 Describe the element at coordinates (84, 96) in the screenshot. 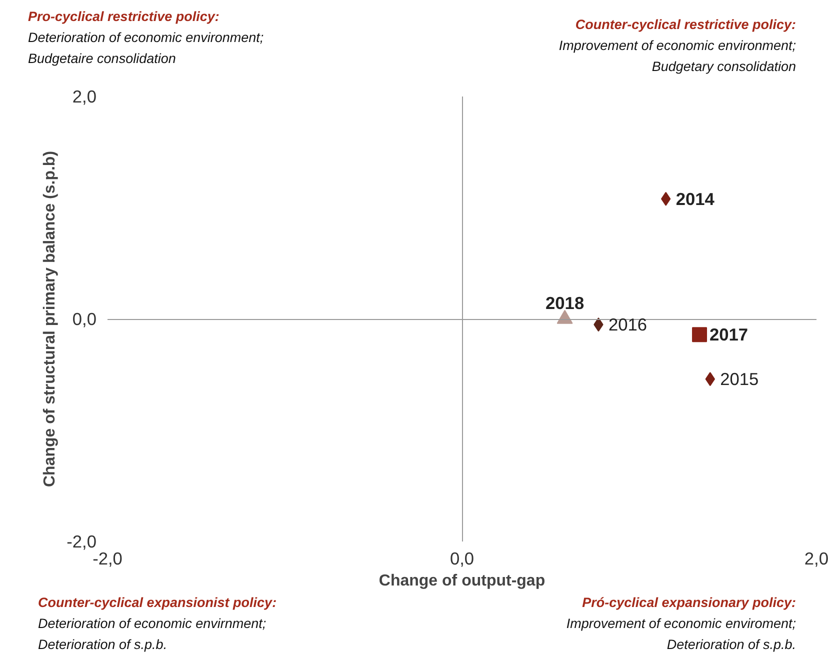

I see `y-tick-label: 2,0` at that location.